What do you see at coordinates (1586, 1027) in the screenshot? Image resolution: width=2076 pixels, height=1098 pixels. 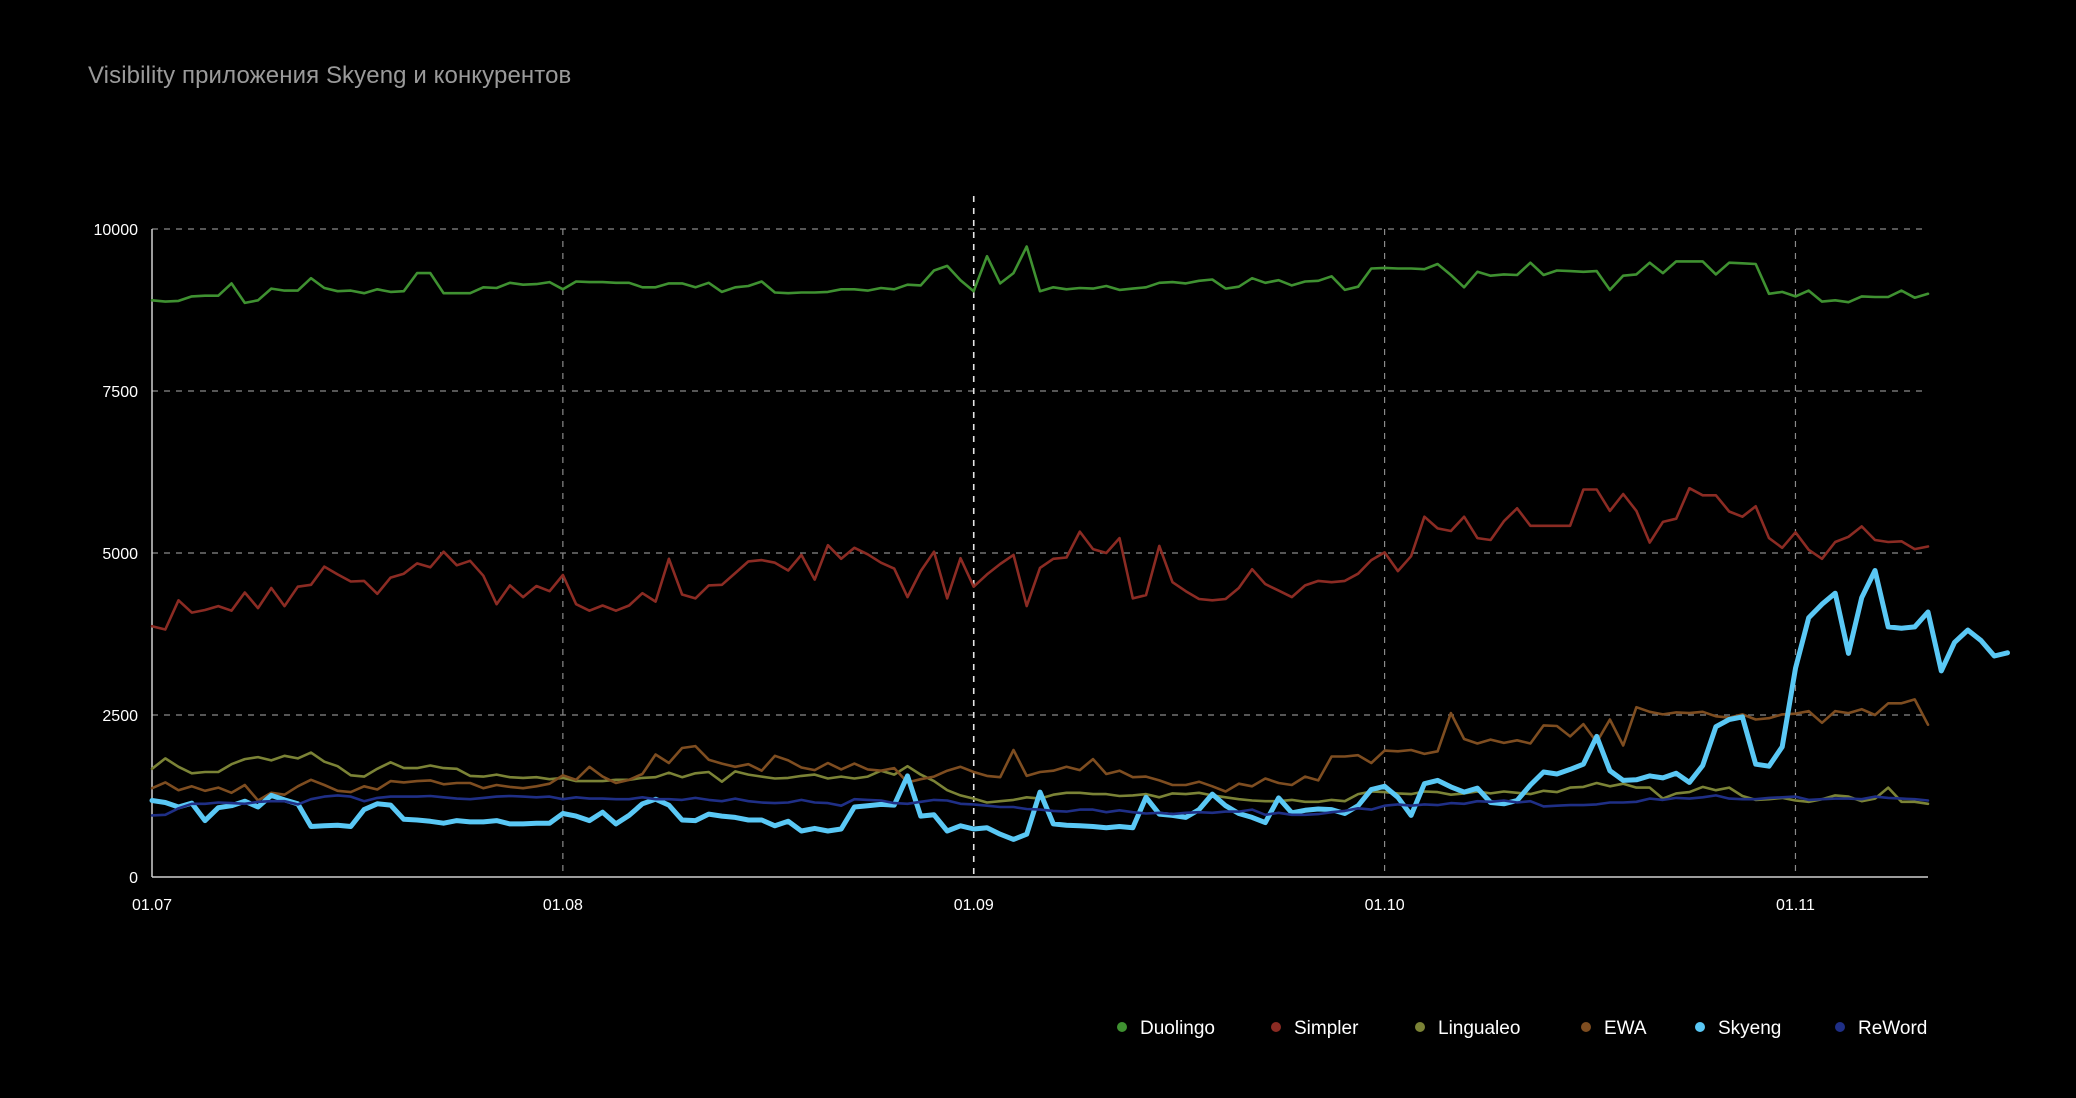 I see `legend-marker-ewa` at bounding box center [1586, 1027].